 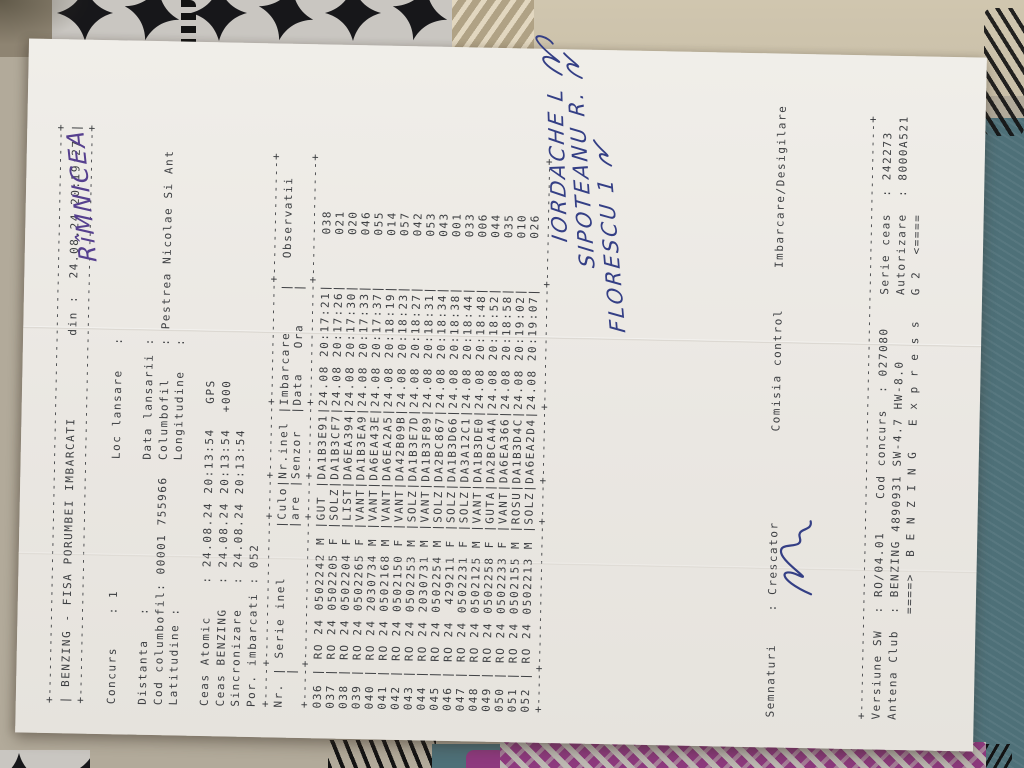 What do you see at coordinates (467, 756) in the screenshot?
I see `teal-purple-patch-bottom` at bounding box center [467, 756].